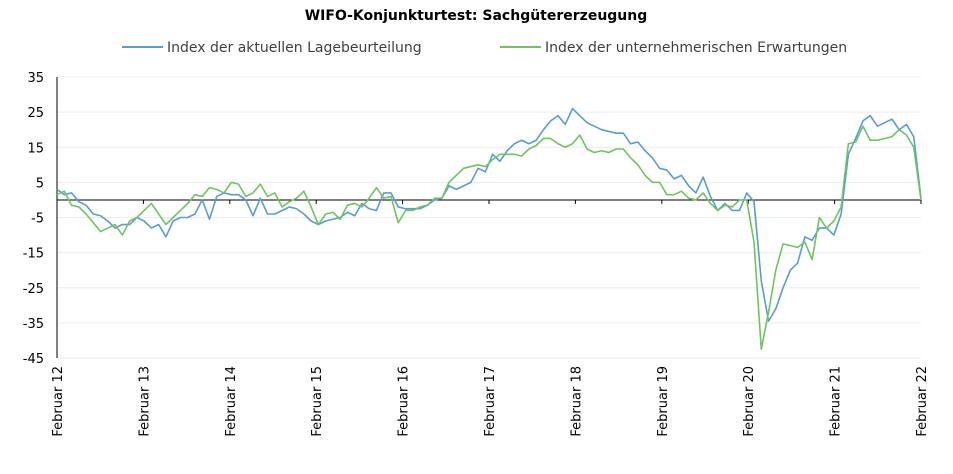  I want to click on x-tick-label: Februar 18, so click(576, 401).